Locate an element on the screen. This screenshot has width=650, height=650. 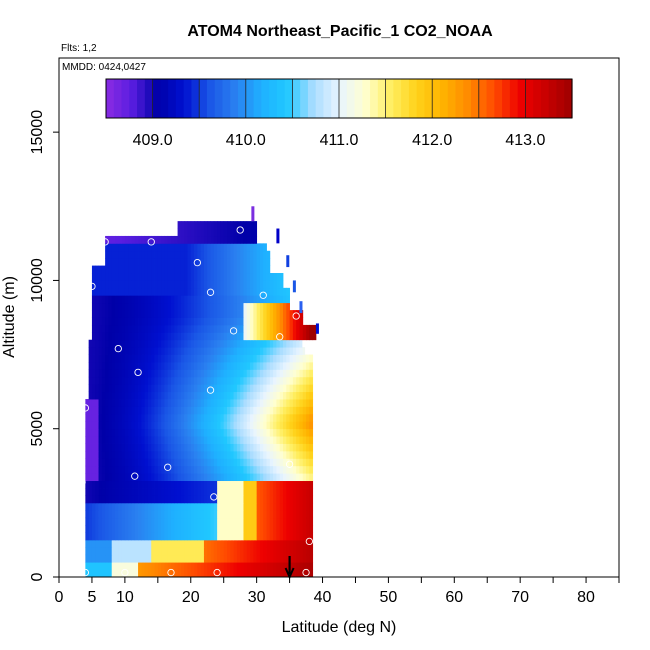
flight-track-point is located at coordinates (309, 541).